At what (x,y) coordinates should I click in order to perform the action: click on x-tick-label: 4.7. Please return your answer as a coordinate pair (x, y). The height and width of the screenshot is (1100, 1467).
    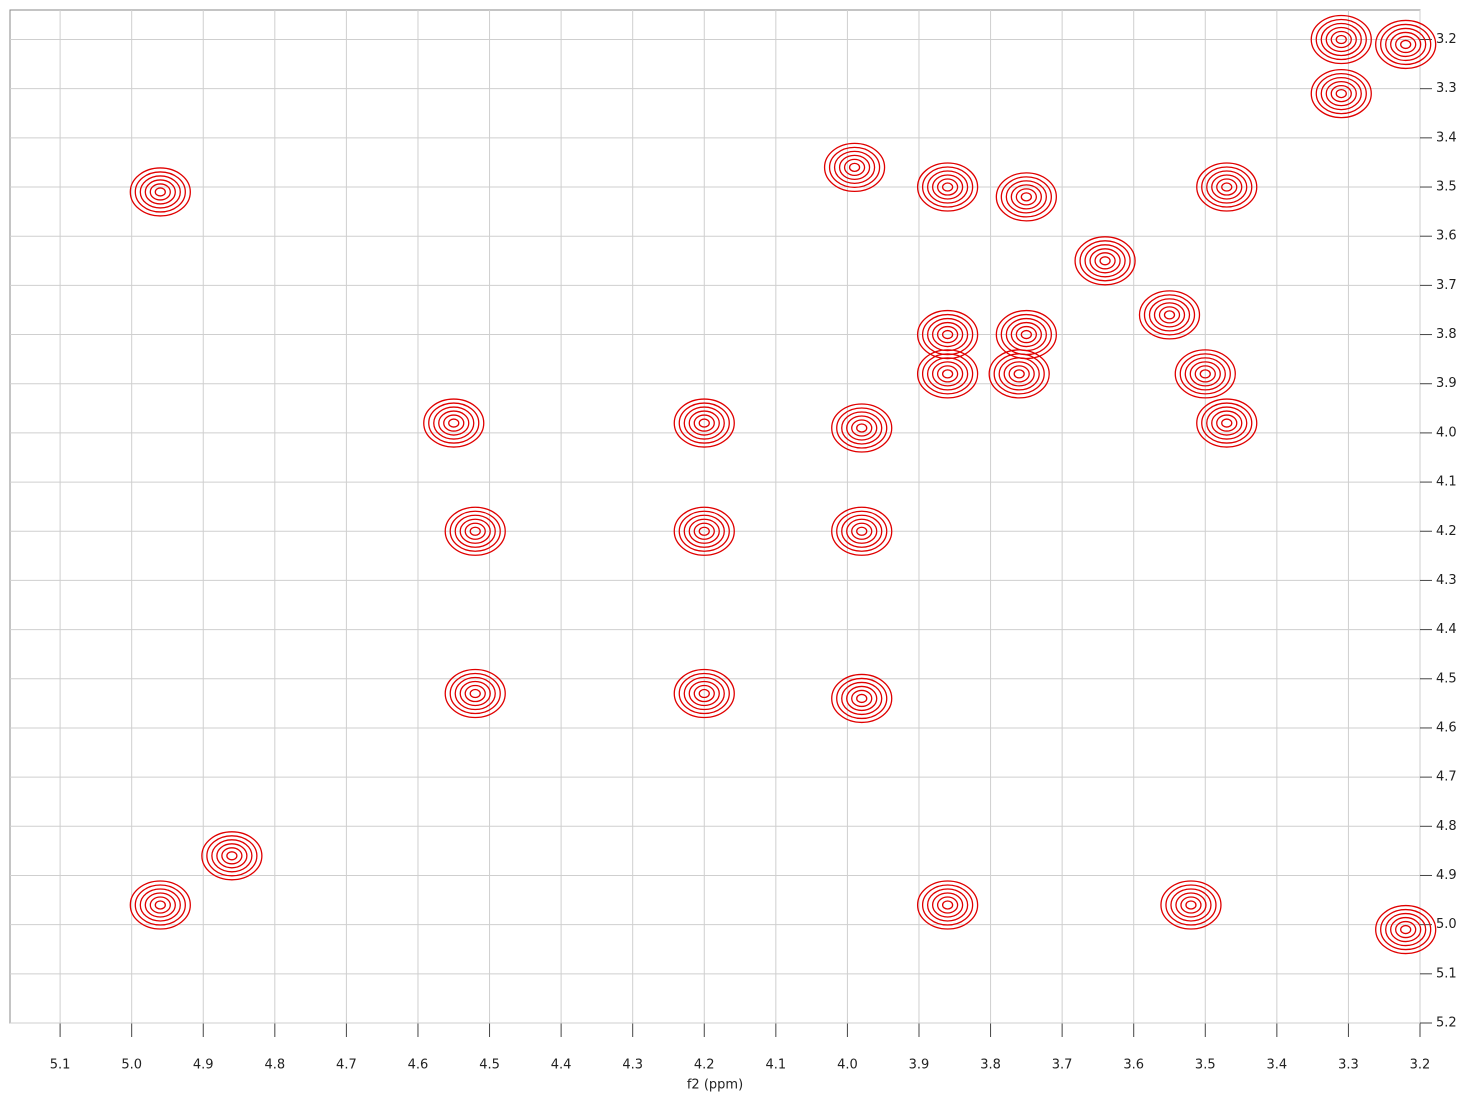
    Looking at the image, I should click on (346, 1065).